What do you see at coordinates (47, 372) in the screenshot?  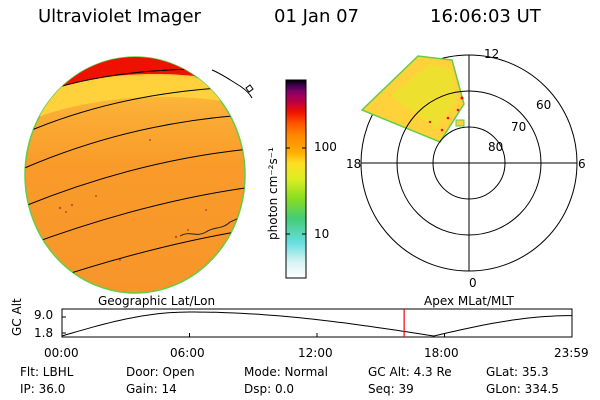 I see `status-flt: Flt: LBHL` at bounding box center [47, 372].